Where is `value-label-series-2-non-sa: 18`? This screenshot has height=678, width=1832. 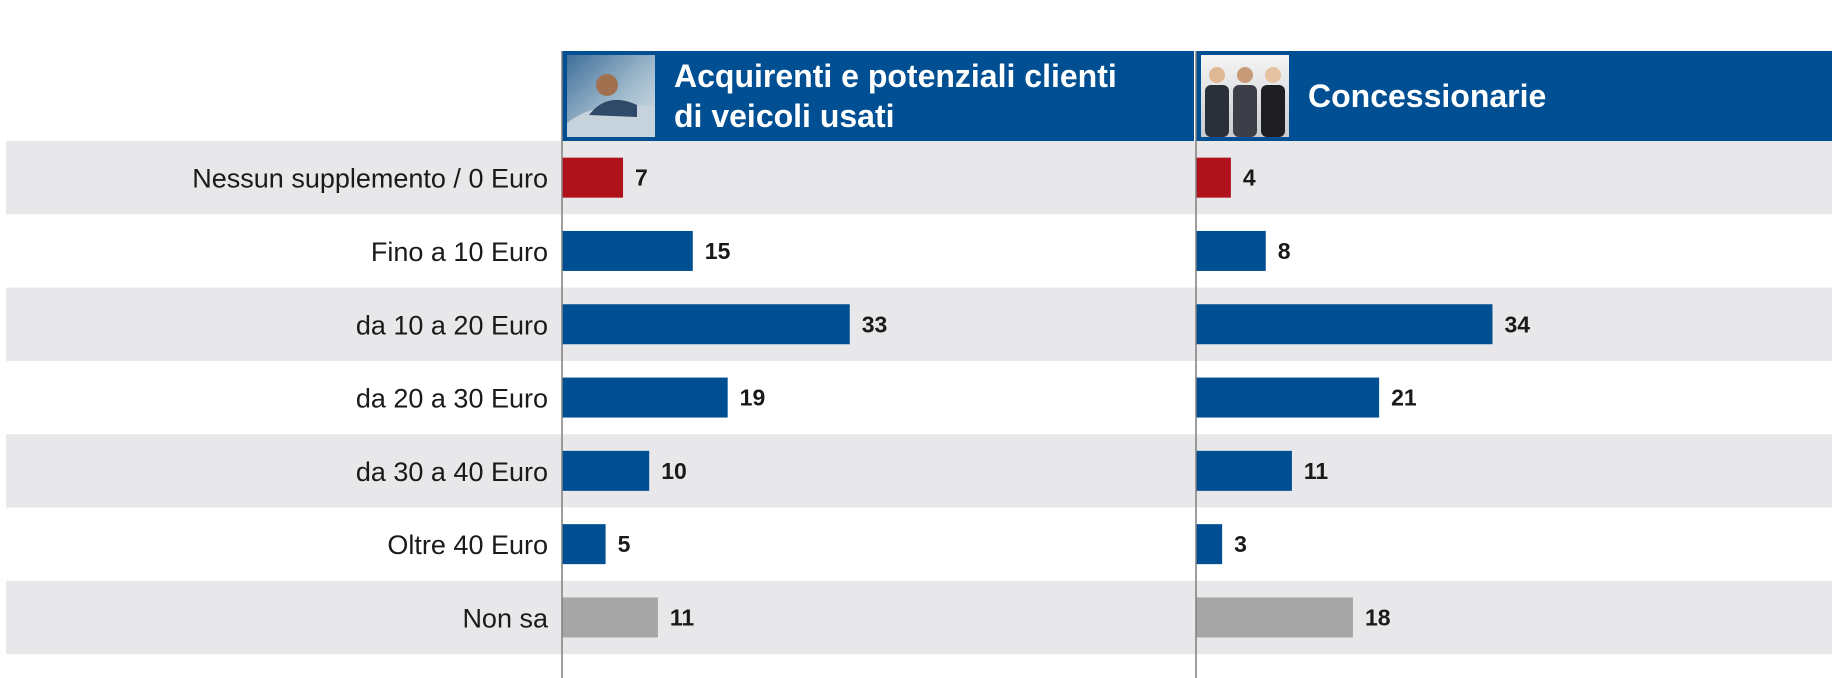 value-label-series-2-non-sa: 18 is located at coordinates (1378, 617).